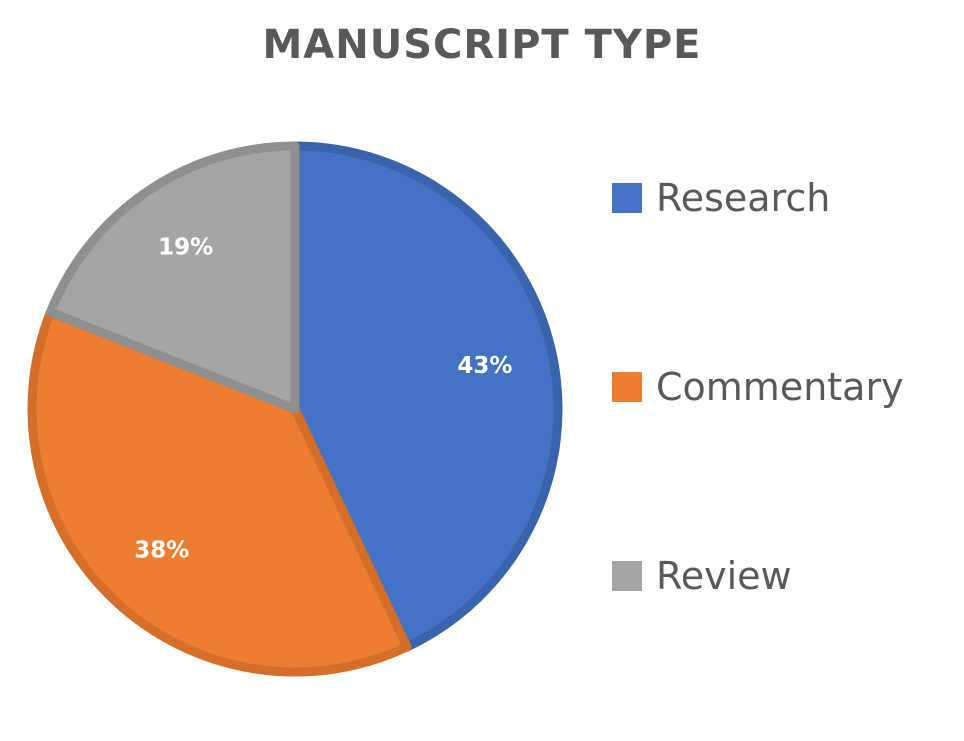  I want to click on legend-label-research: Research, so click(743, 198).